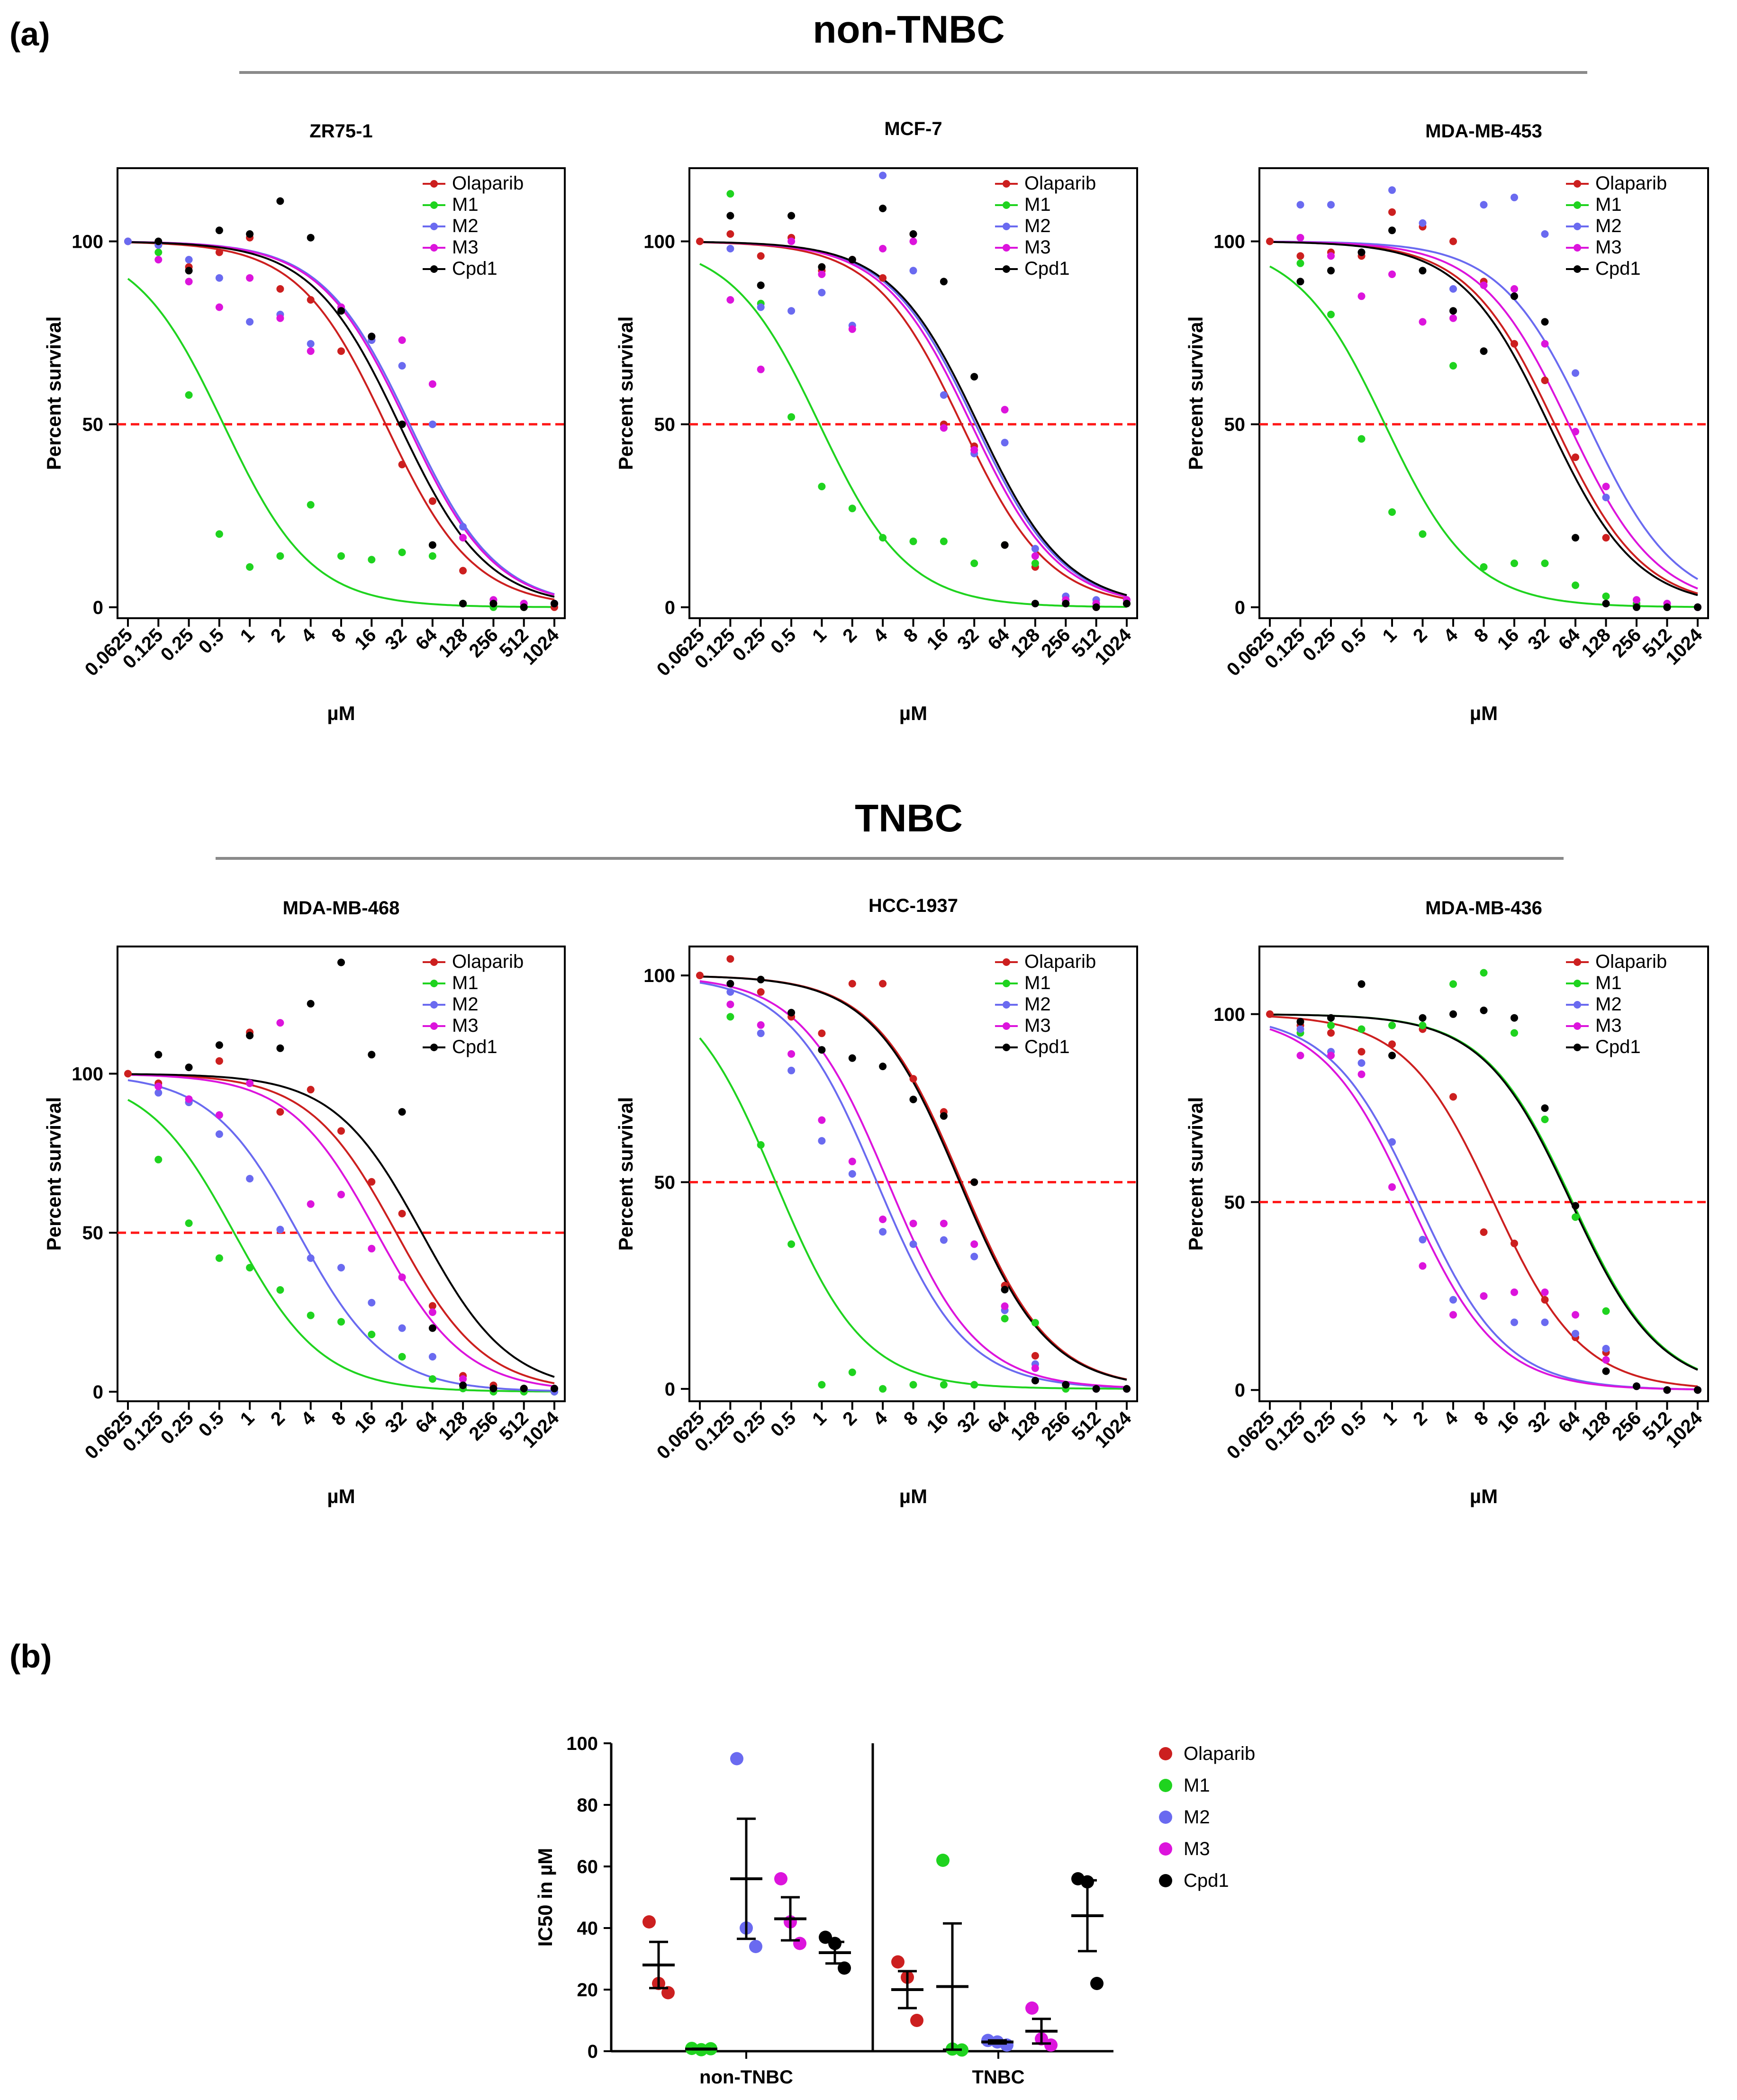 The height and width of the screenshot is (2100, 1737). What do you see at coordinates (1577, 205) in the screenshot?
I see `legend-marker-m1` at bounding box center [1577, 205].